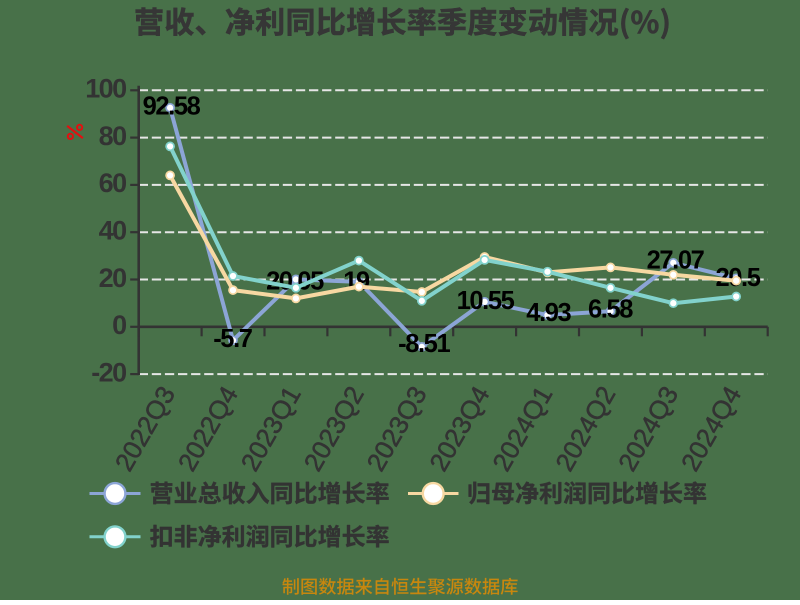 Image resolution: width=800 pixels, height=605 pixels. What do you see at coordinates (112, 231) in the screenshot?
I see `svg-text: 40` at bounding box center [112, 231].